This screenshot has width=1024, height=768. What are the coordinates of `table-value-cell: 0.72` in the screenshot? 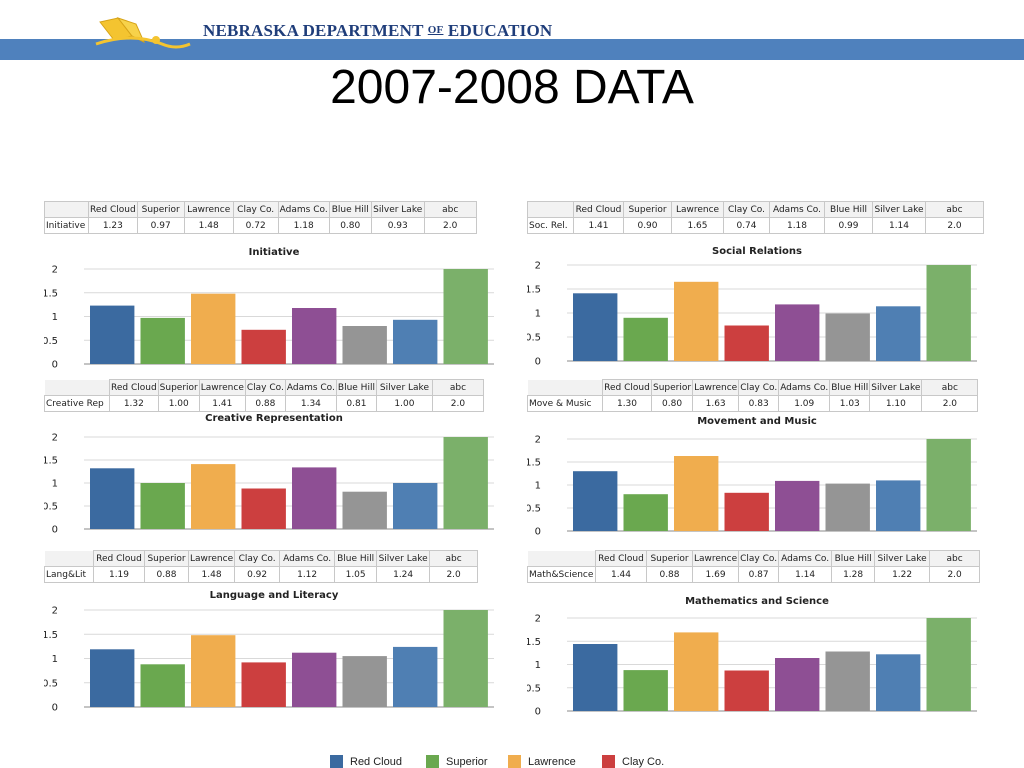 It's located at (255, 225).